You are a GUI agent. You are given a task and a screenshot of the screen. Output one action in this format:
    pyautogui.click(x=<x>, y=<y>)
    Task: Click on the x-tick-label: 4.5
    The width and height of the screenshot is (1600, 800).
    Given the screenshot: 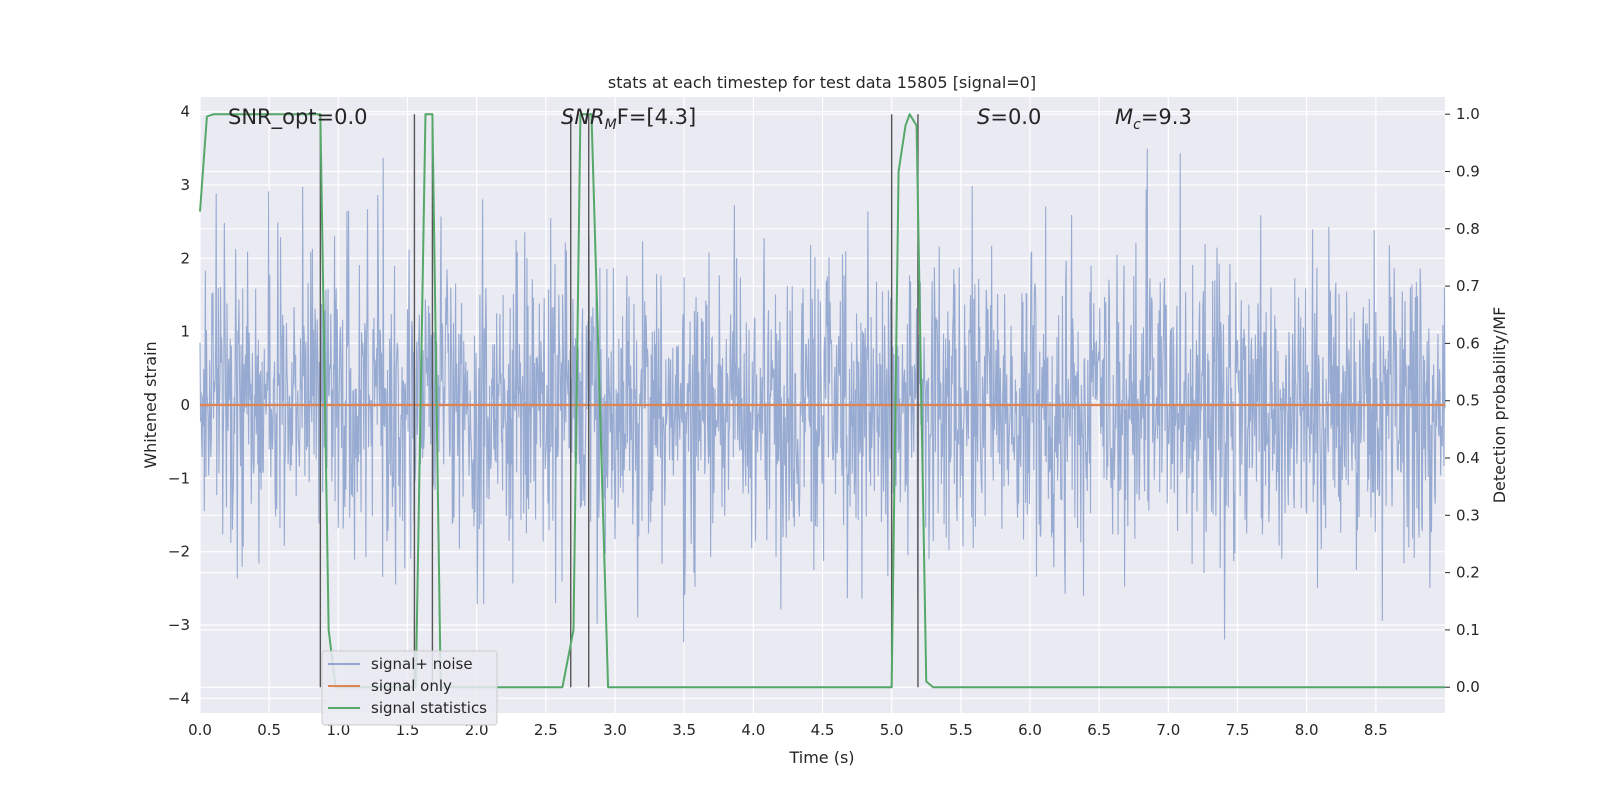 What is the action you would take?
    pyautogui.click(x=823, y=730)
    